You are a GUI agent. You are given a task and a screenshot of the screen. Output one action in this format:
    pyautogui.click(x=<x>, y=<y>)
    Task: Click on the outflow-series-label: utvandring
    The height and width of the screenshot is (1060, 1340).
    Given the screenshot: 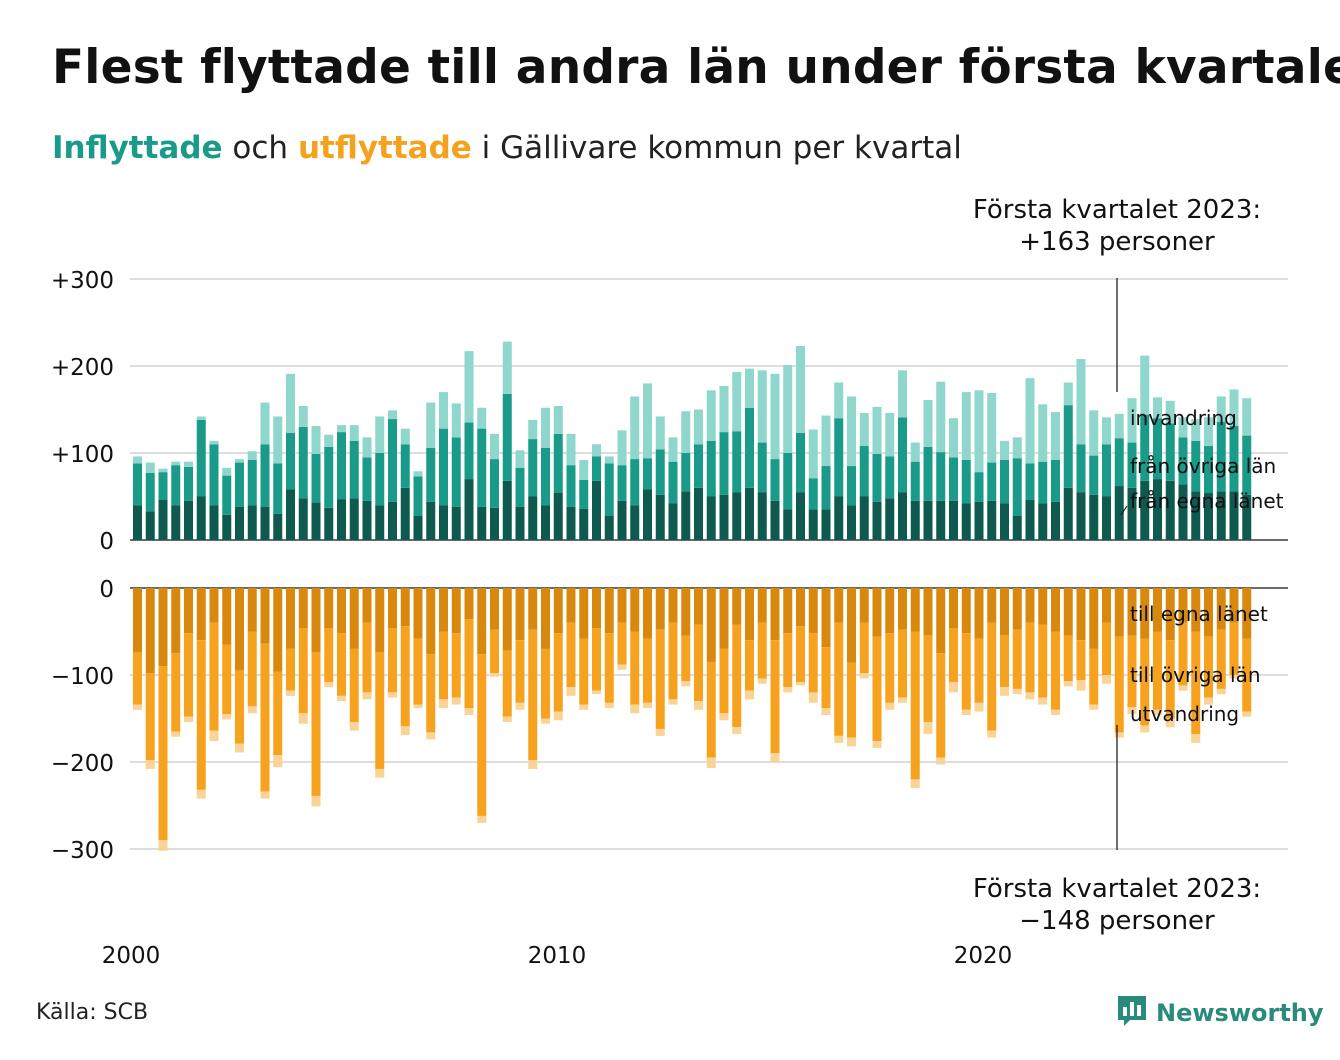 What is the action you would take?
    pyautogui.click(x=1184, y=714)
    